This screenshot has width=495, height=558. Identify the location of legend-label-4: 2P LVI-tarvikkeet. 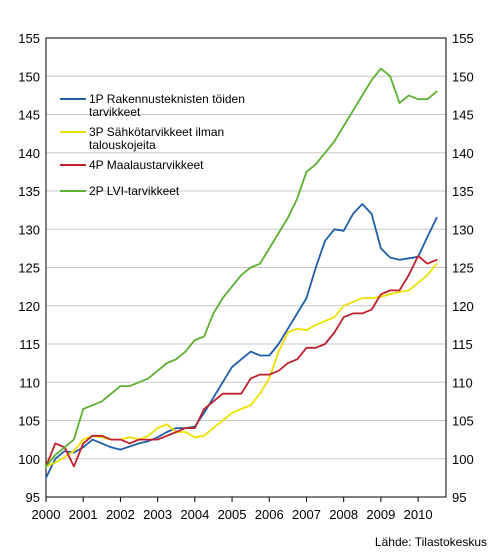
(134, 191).